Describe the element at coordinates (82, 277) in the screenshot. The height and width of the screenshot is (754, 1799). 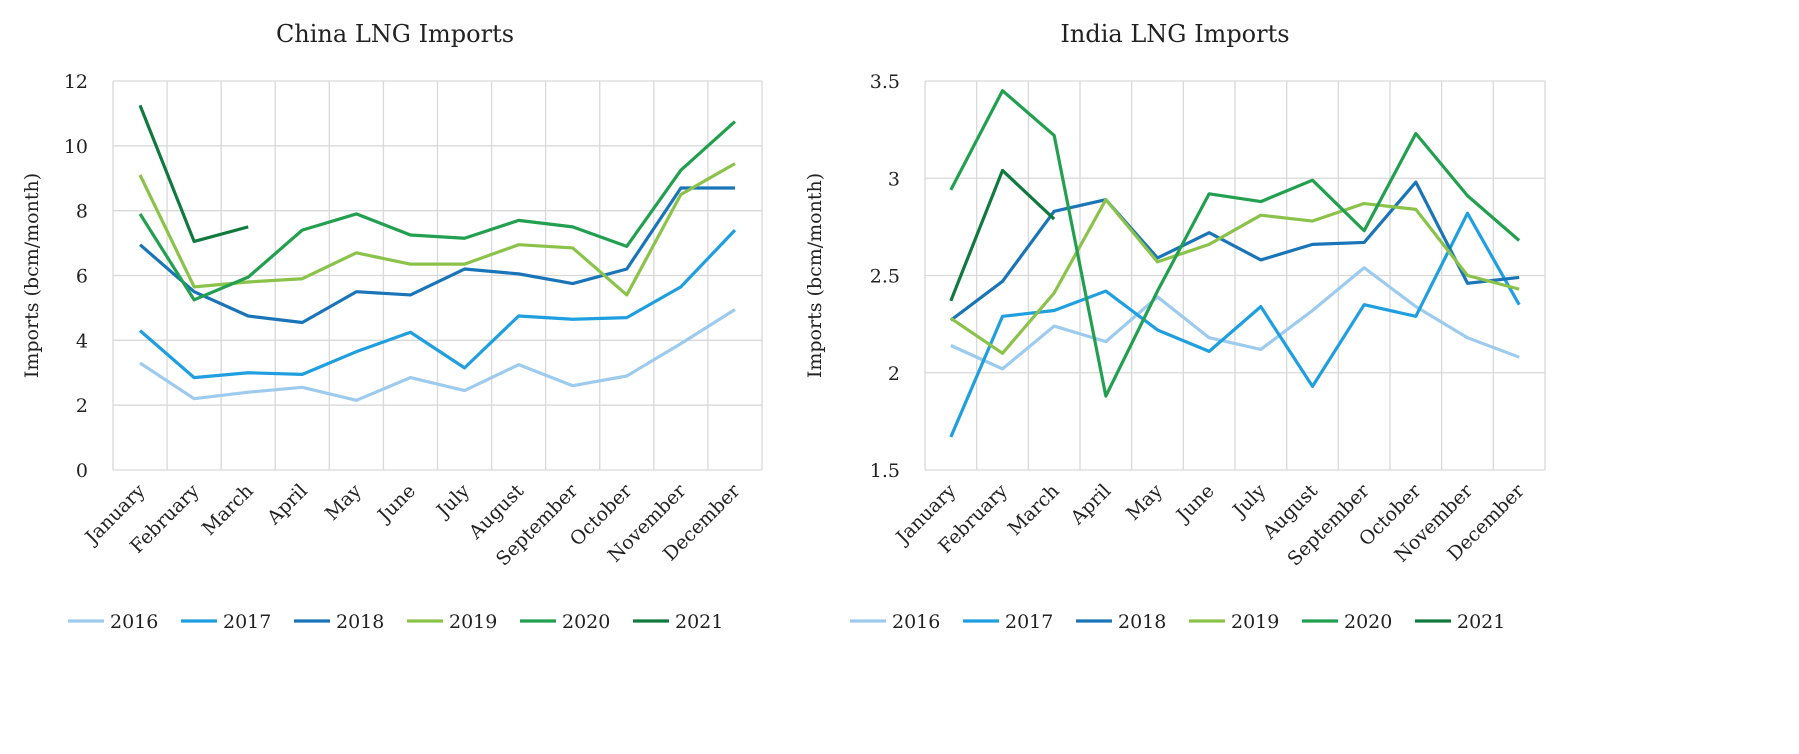
I see `y-tick-label: 6` at that location.